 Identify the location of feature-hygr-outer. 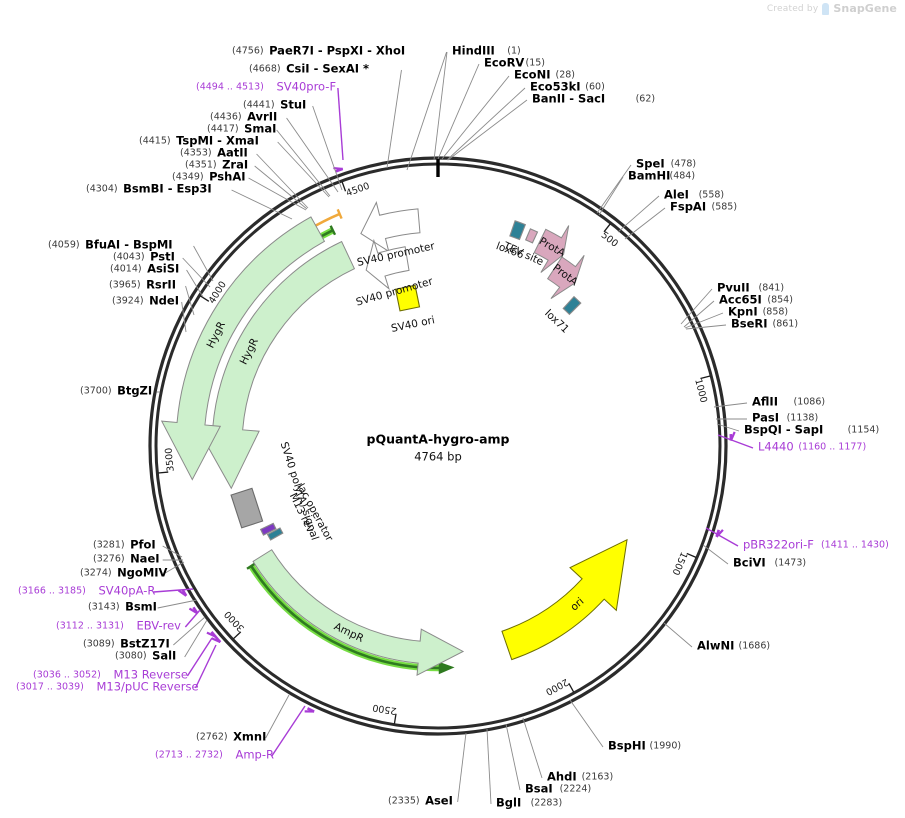
(275, 365).